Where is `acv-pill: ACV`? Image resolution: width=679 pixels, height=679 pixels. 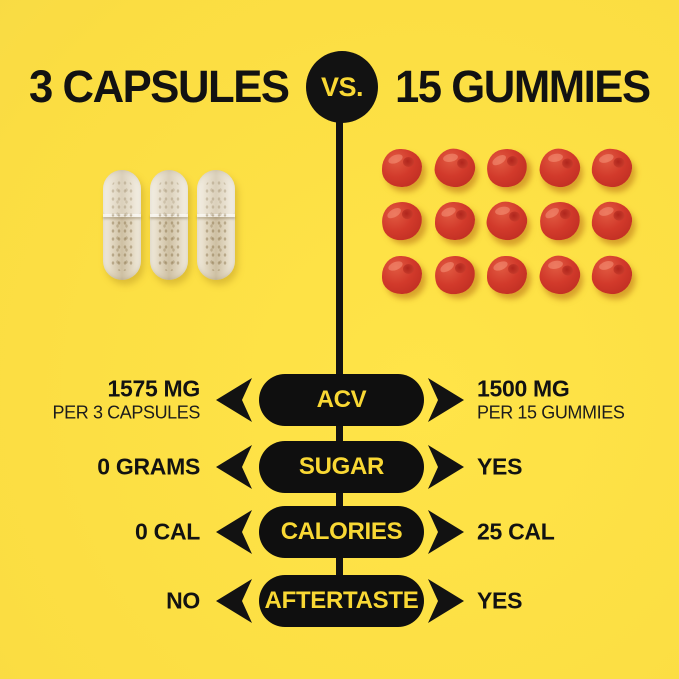 acv-pill: ACV is located at coordinates (341, 400).